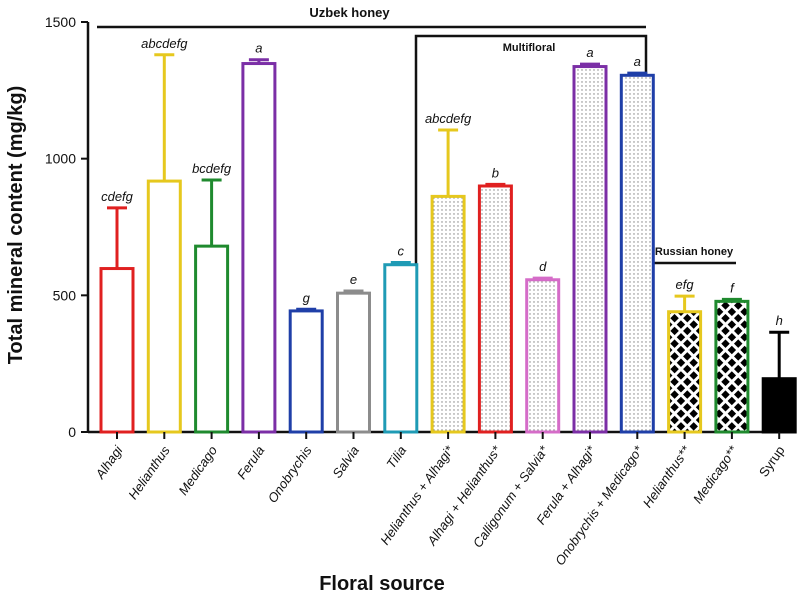  I want to click on y-axis-title: Total mineral content (mg/kg), so click(16, 225).